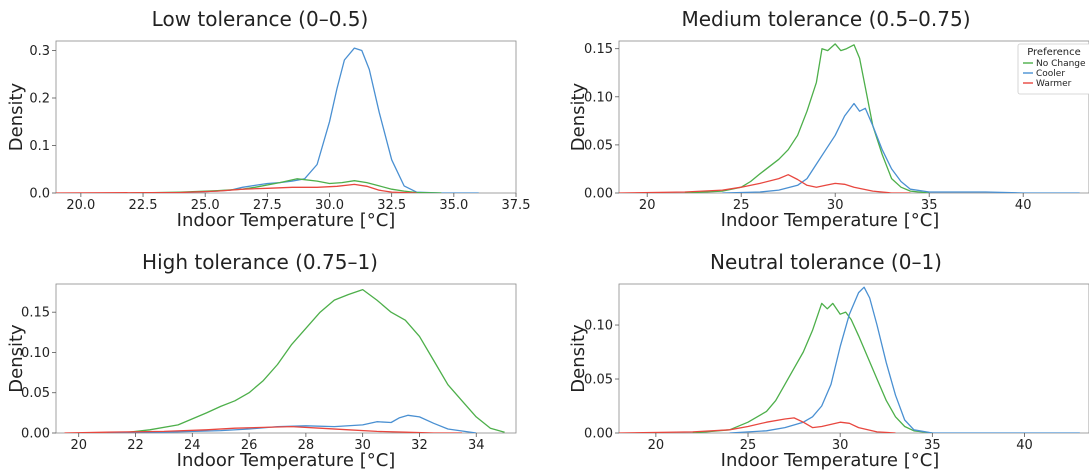  Describe the element at coordinates (260, 262) in the screenshot. I see `panel-title: High tolerance (0.75–1)` at that location.